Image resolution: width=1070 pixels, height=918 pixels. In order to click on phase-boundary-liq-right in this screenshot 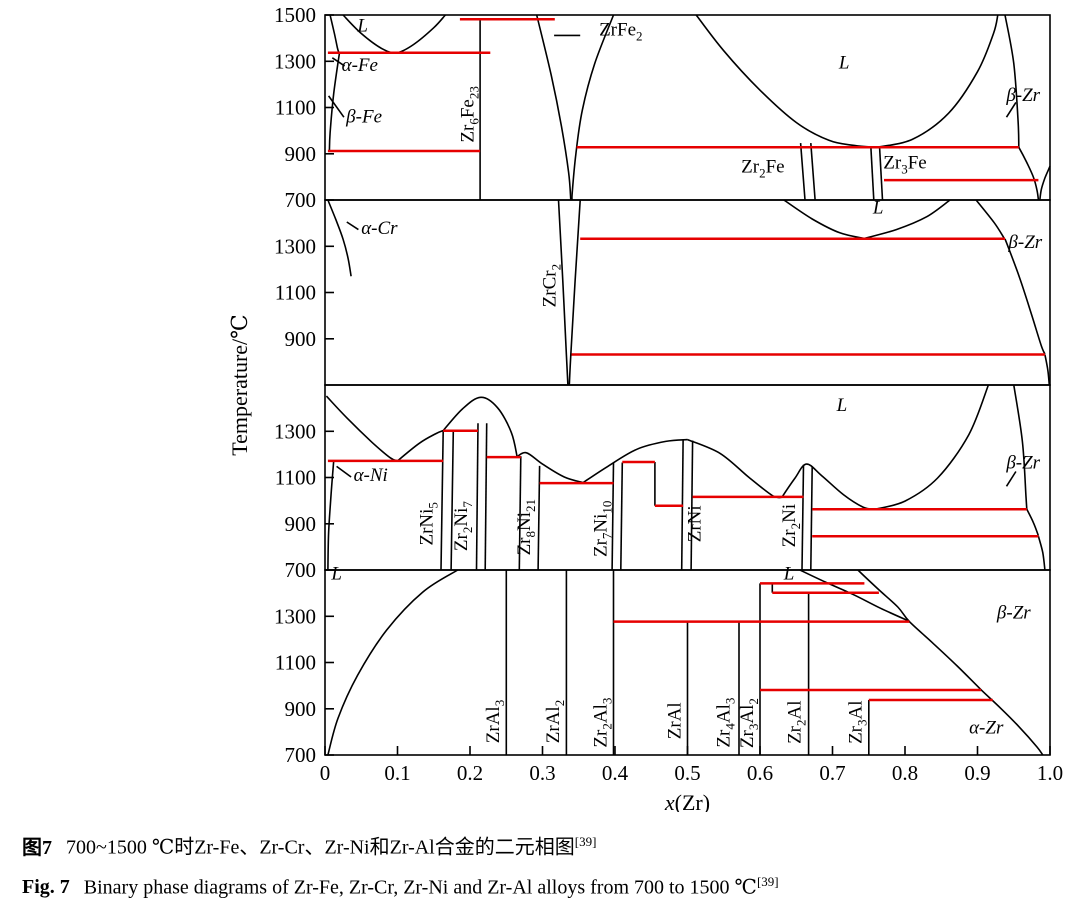, I will do `click(854, 596)`.